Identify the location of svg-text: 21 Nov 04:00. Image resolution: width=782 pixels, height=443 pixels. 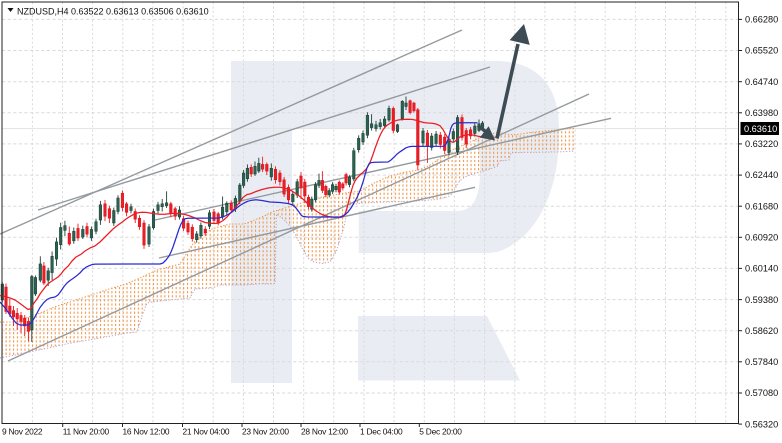
(206, 432).